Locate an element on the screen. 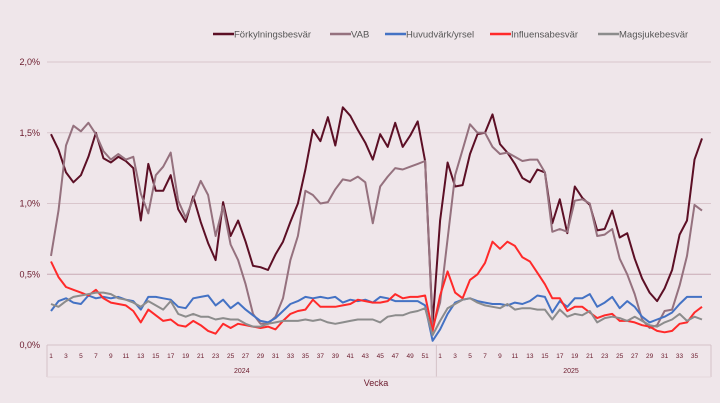 The height and width of the screenshot is (403, 720). y-tick-label: 1,5% is located at coordinates (29, 133).